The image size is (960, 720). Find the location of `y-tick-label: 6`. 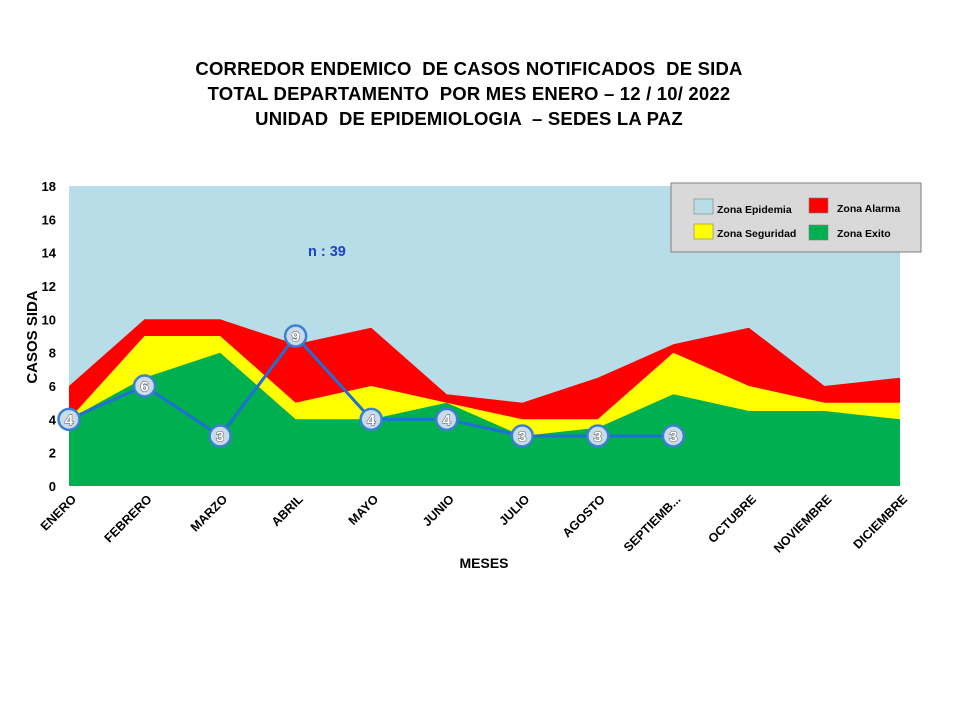

y-tick-label: 6 is located at coordinates (52, 386).